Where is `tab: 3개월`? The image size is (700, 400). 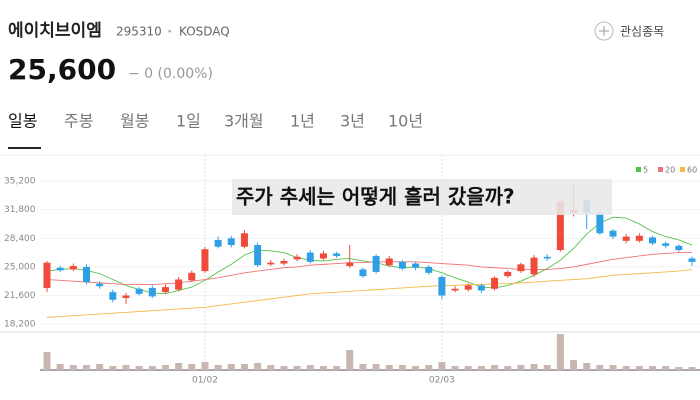
tab: 3개월 is located at coordinates (244, 121).